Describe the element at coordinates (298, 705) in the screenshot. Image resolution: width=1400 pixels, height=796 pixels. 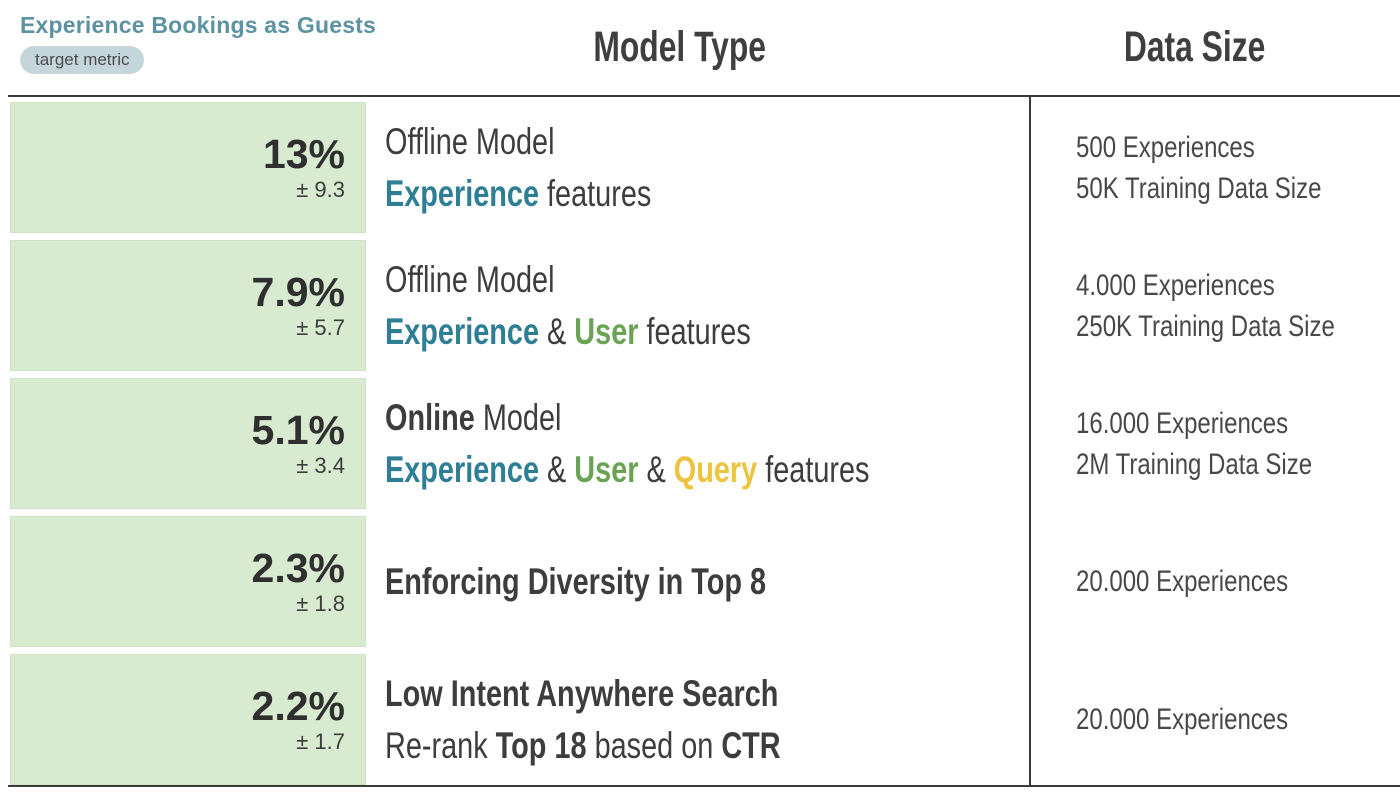
I see `lift-percentage: 2.2%` at that location.